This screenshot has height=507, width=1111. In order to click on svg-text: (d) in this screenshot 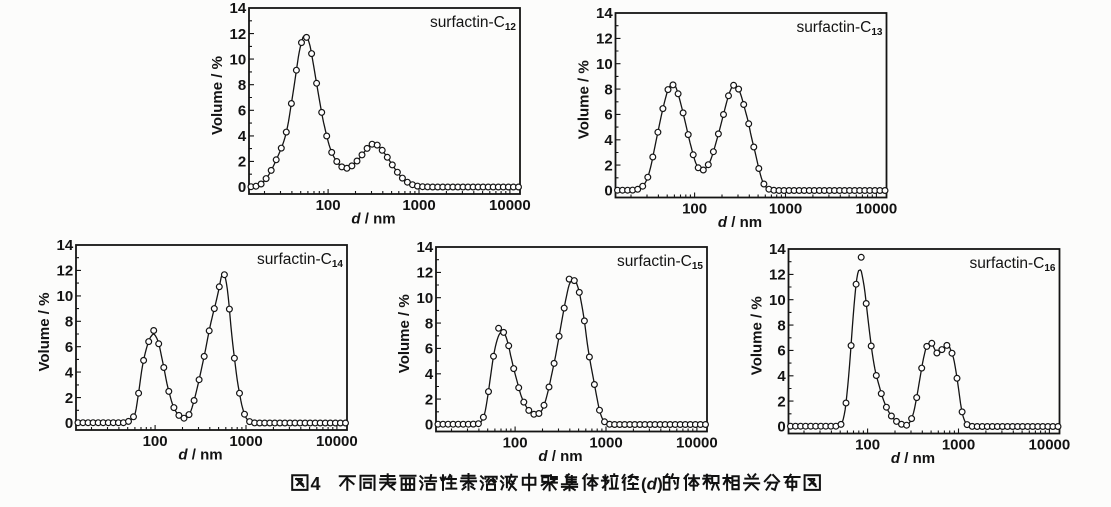, I will do `click(652, 484)`.